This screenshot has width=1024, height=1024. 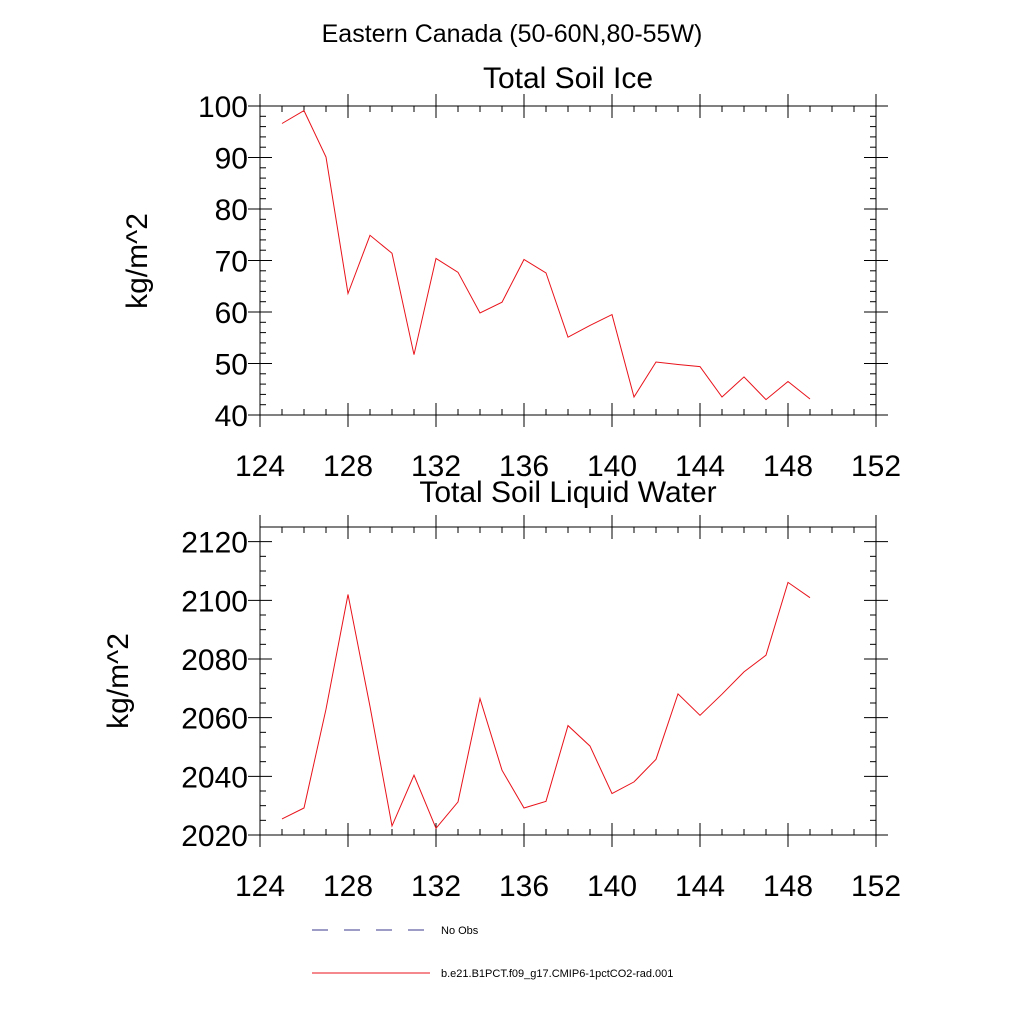 What do you see at coordinates (223, 107) in the screenshot?
I see `y-tick-label: 100` at bounding box center [223, 107].